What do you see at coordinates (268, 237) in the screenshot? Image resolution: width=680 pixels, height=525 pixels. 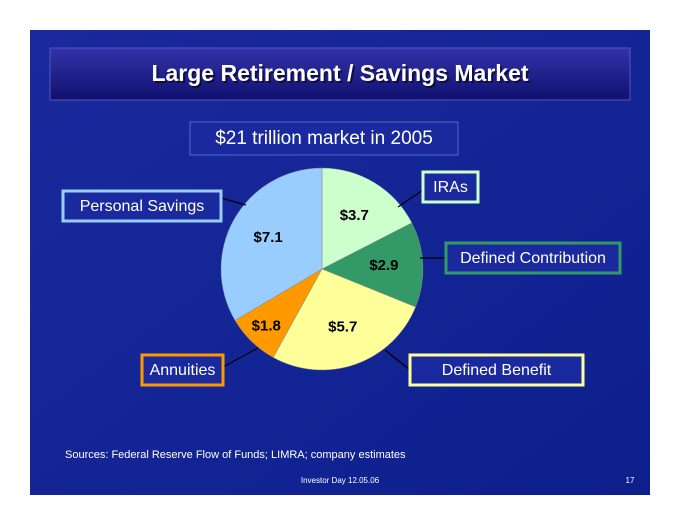 I see `data-label: $7.1` at bounding box center [268, 237].